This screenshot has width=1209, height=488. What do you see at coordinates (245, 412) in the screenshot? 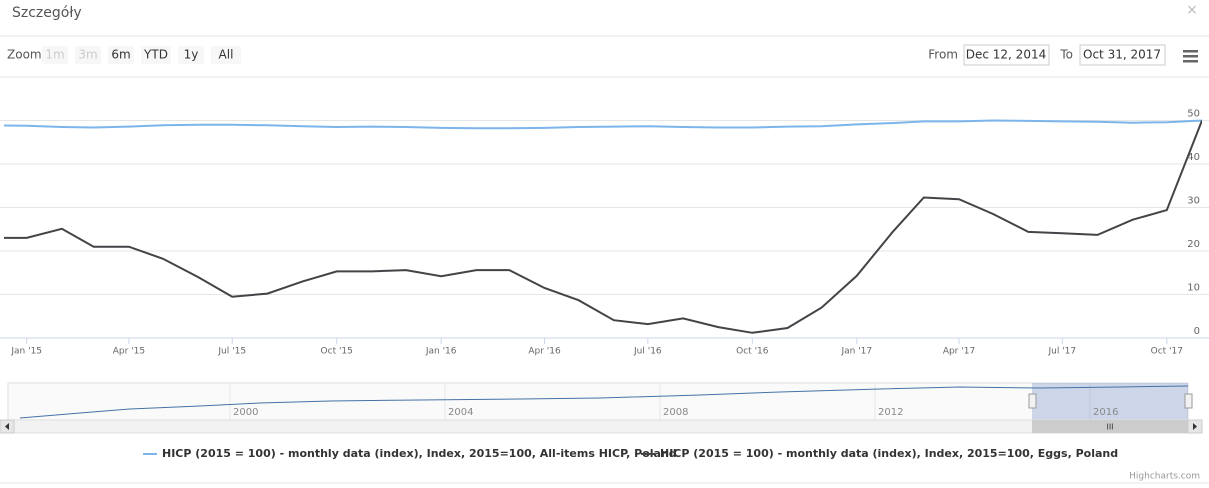
I see `navigator-label: 2000` at bounding box center [245, 412].